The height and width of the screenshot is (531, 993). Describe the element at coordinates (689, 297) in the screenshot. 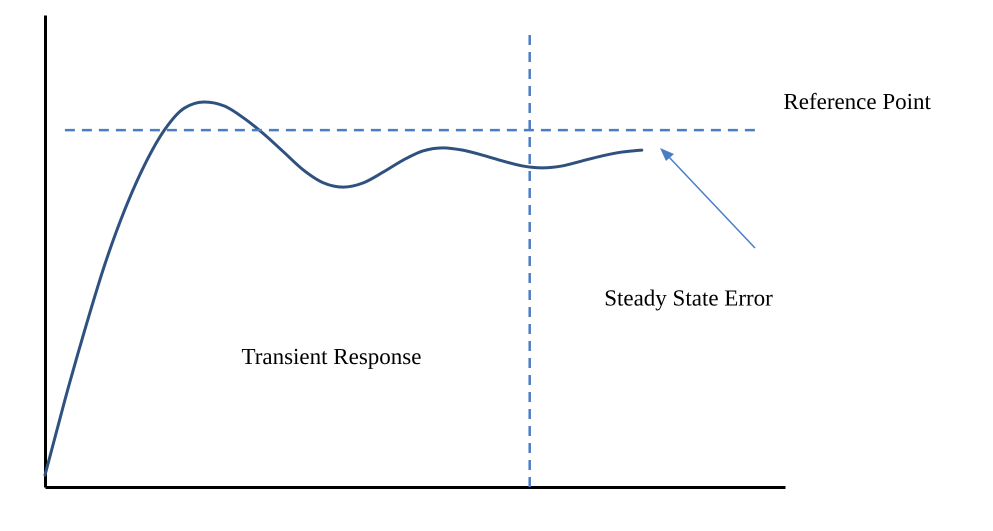

I see `annotation: Steady State Error` at that location.